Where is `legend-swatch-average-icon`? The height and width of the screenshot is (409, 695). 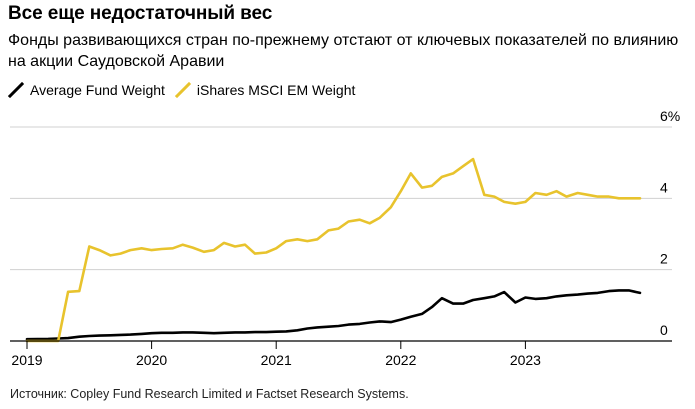 legend-swatch-average-icon is located at coordinates (16, 90).